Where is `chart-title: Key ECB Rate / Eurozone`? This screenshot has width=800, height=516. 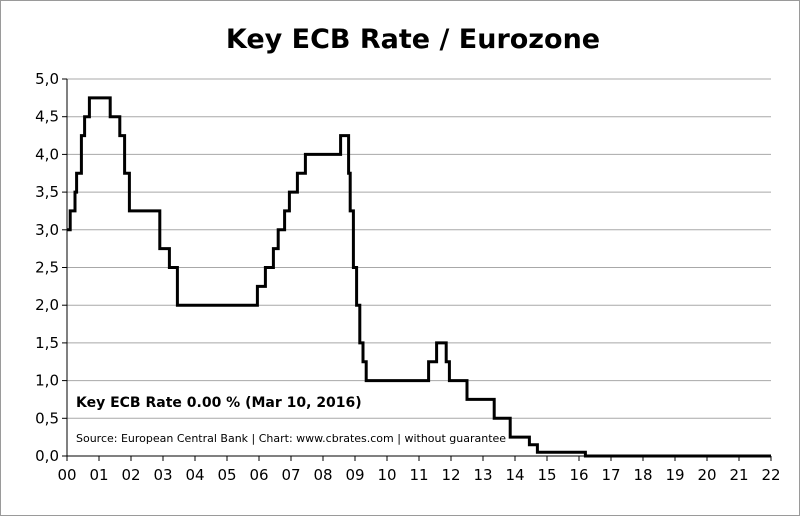
chart-title: Key ECB Rate / Eurozone is located at coordinates (413, 39).